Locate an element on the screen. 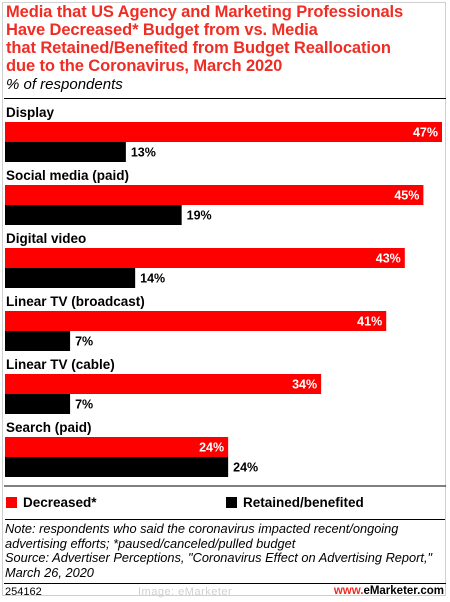 The height and width of the screenshot is (602, 450). category-label: Linear TV (broadcast) is located at coordinates (75, 301).